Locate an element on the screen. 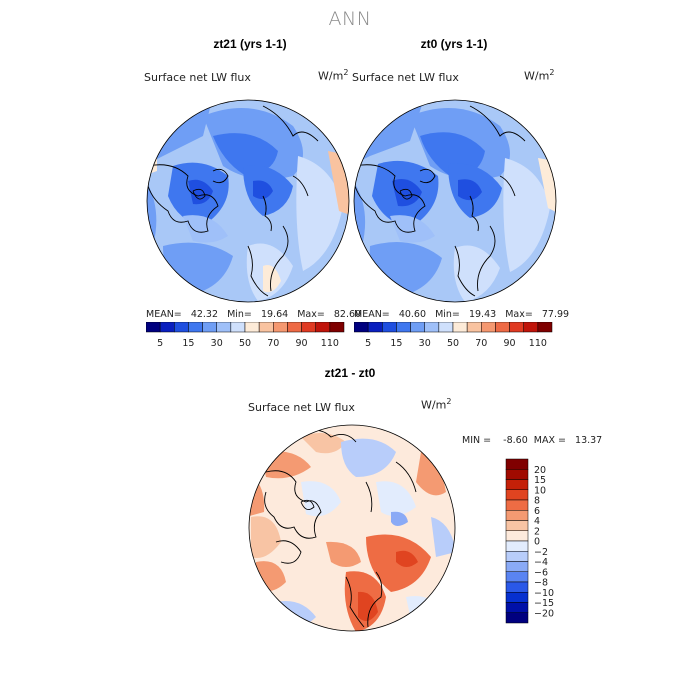  colorbar-tick-label: −15 is located at coordinates (544, 603).